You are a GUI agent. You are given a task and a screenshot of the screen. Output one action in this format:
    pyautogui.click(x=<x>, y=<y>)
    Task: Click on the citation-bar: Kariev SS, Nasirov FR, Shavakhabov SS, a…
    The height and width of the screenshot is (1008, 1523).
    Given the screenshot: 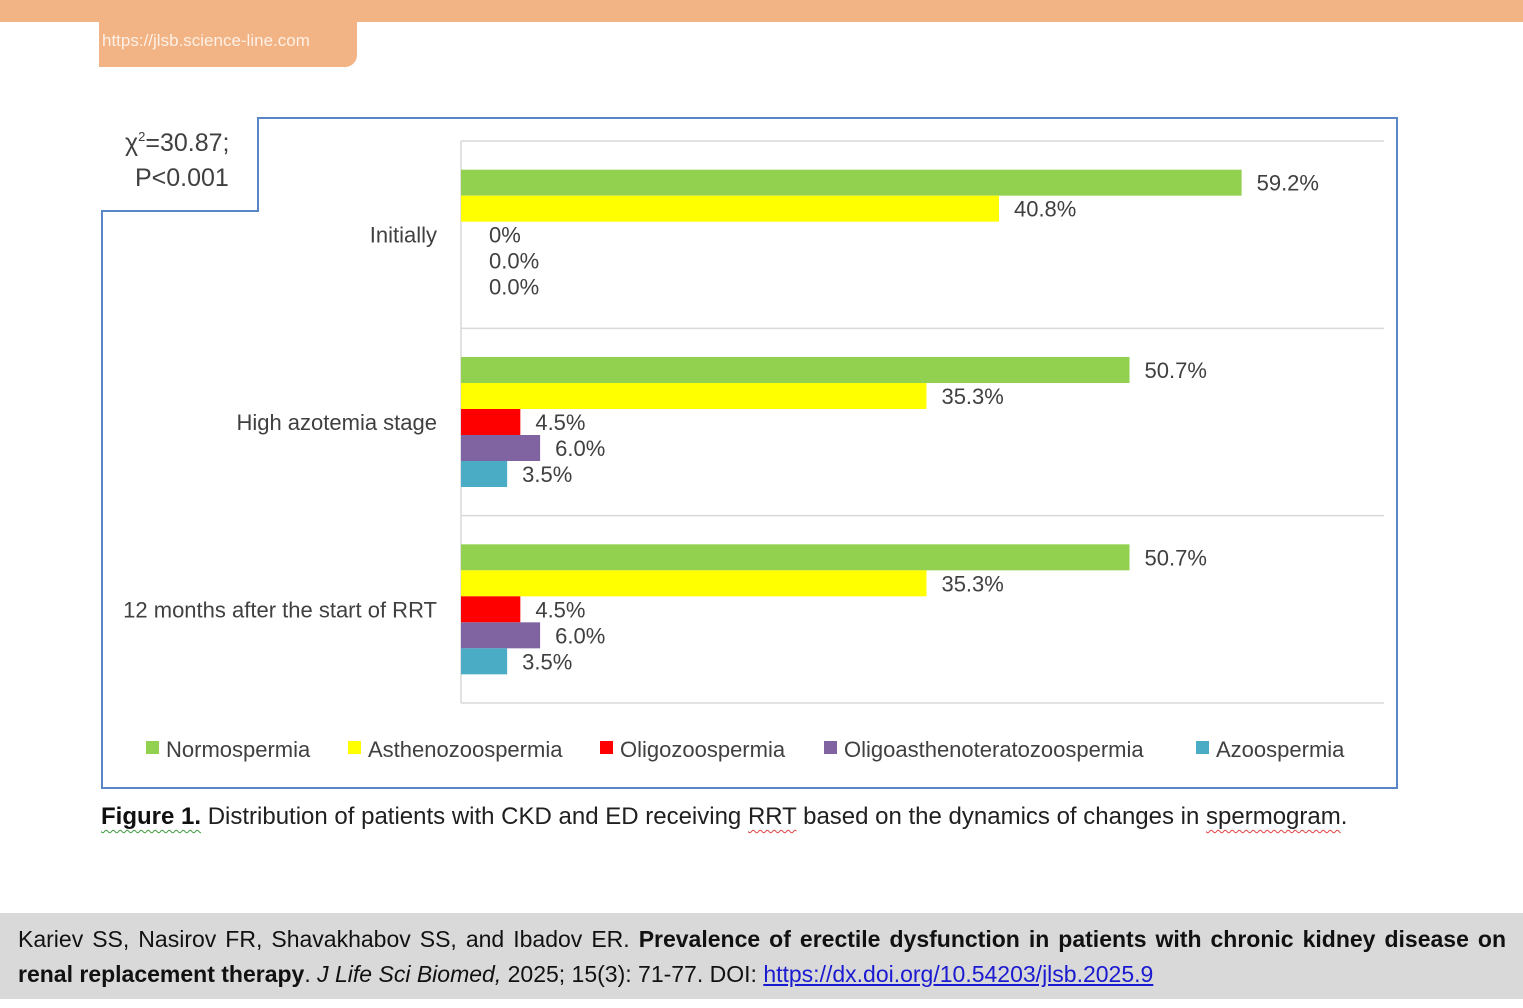 What is the action you would take?
    pyautogui.click(x=761, y=956)
    